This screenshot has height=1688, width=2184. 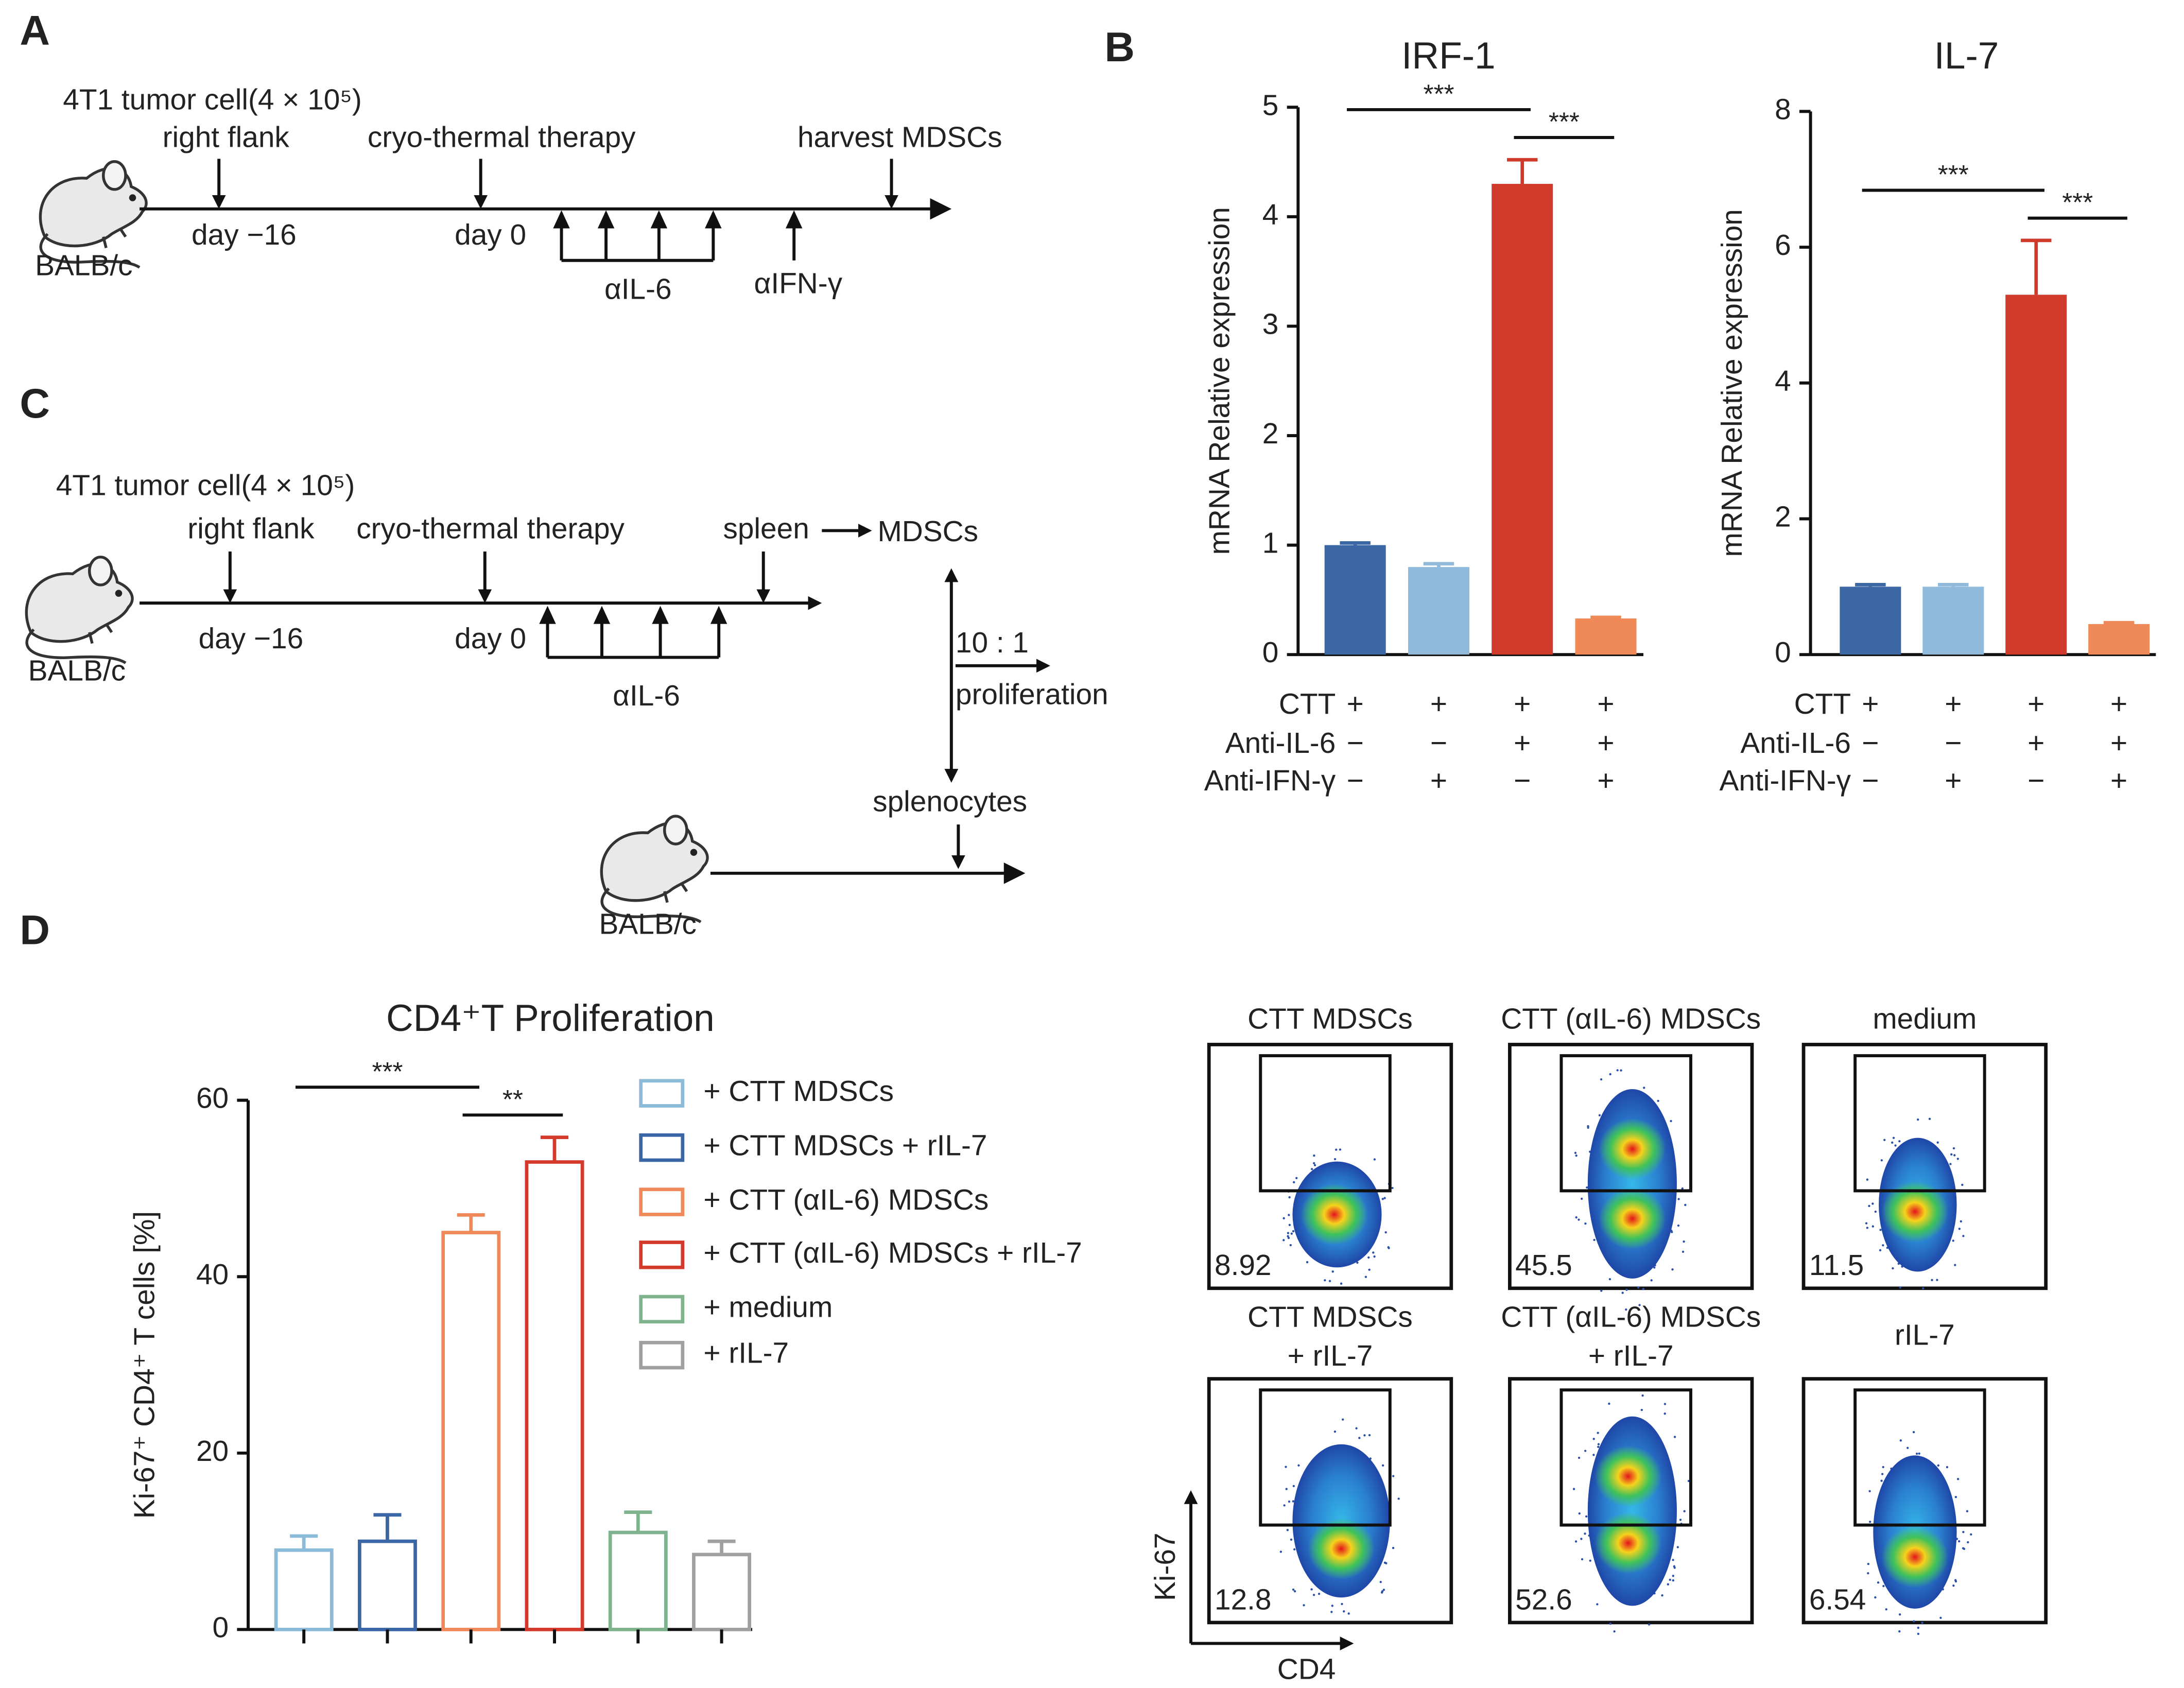 What do you see at coordinates (79, 610) in the screenshot?
I see `mouse-icon` at bounding box center [79, 610].